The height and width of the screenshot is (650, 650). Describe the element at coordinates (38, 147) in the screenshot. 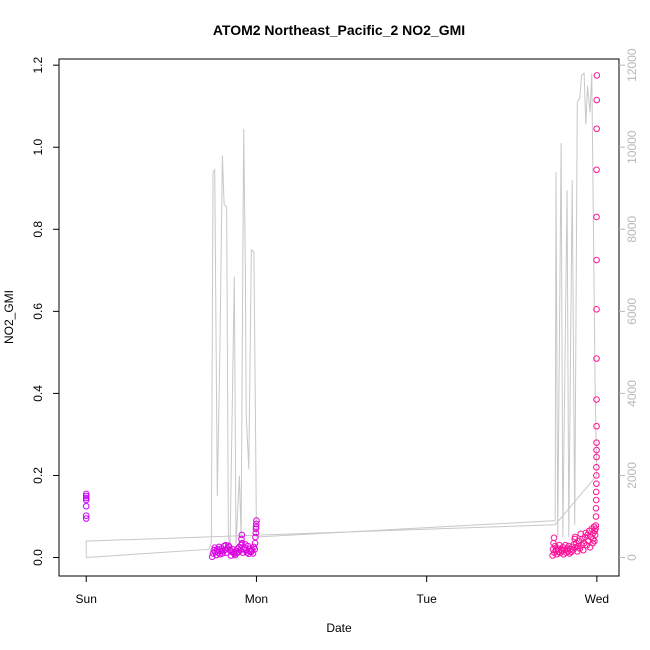

I see `y-tick-label: 1.0` at that location.